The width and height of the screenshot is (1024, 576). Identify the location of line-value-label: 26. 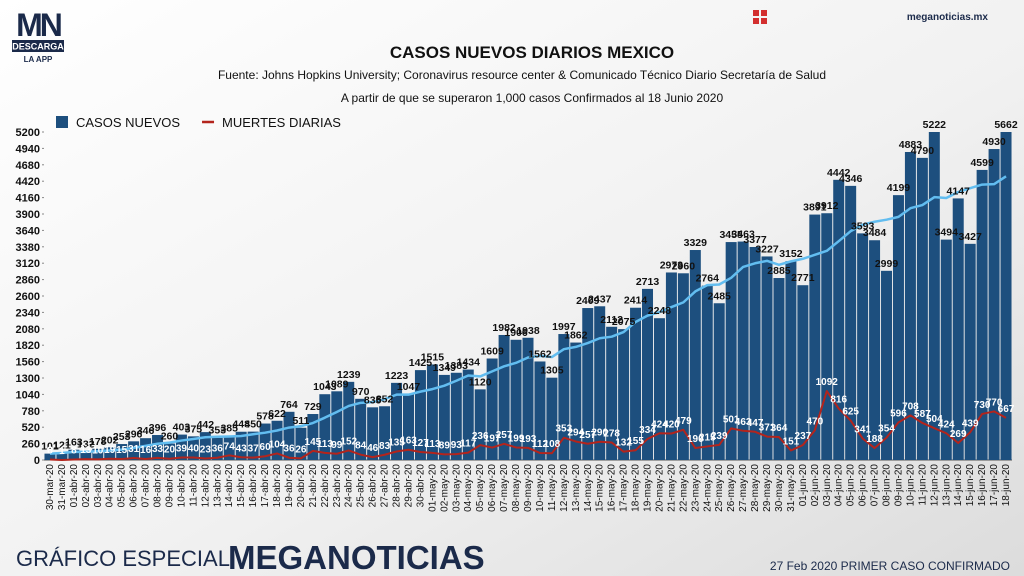
(301, 449).